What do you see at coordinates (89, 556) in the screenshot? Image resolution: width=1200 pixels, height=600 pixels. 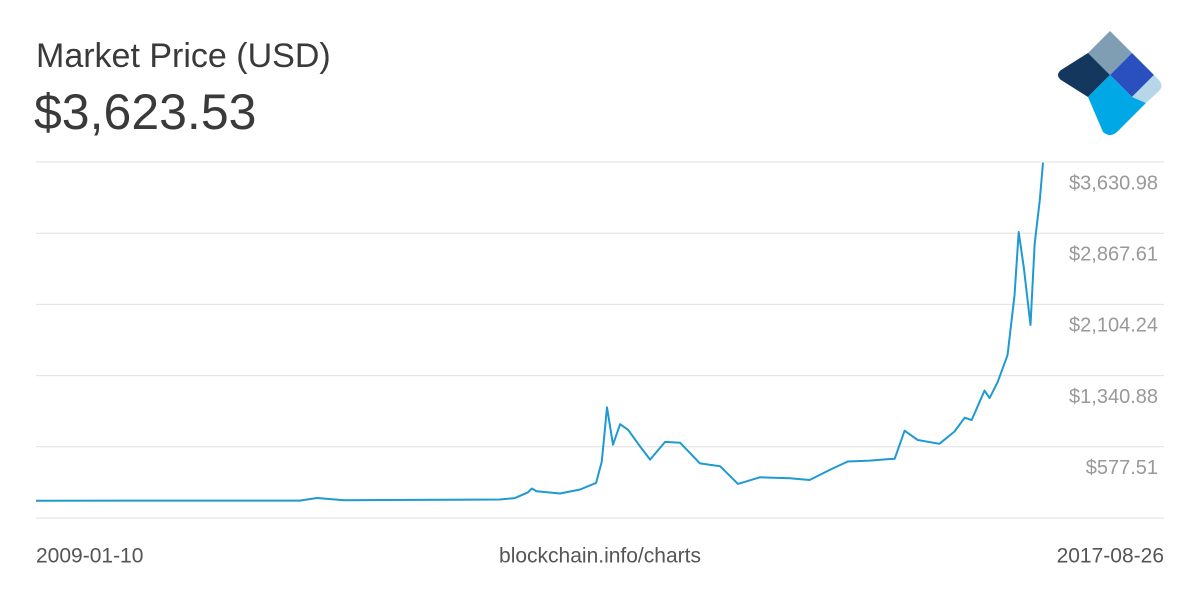 I see `x-start-label: 2009-01-10` at bounding box center [89, 556].